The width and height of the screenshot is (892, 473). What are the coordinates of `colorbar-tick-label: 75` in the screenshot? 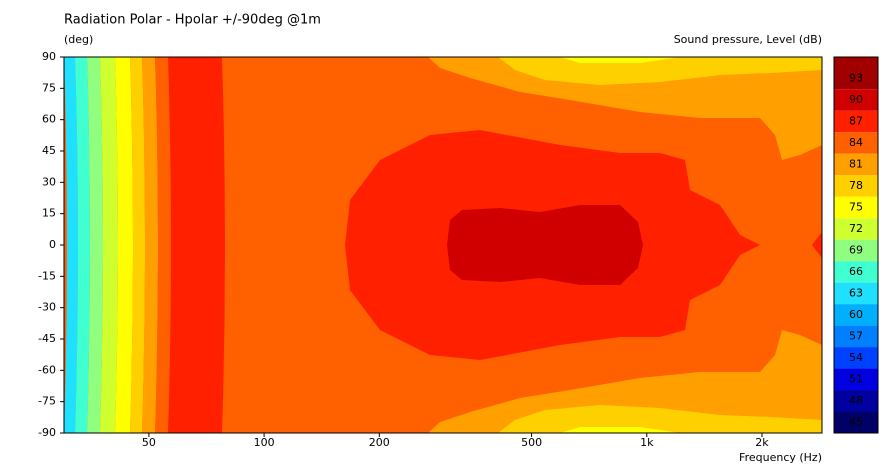 It's located at (856, 206).